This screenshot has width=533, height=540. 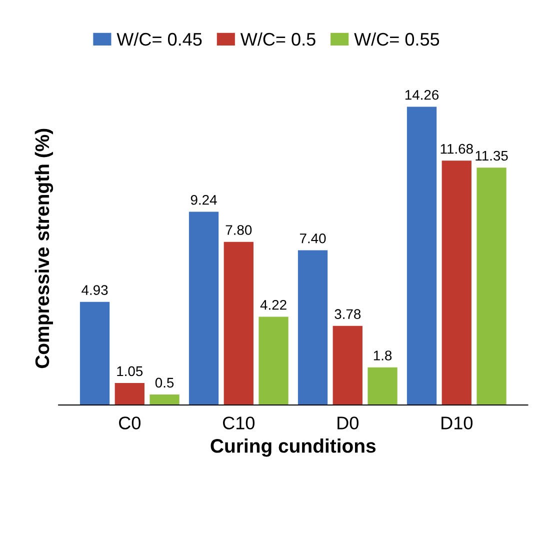 I want to click on data-label: 11.35, so click(x=492, y=155).